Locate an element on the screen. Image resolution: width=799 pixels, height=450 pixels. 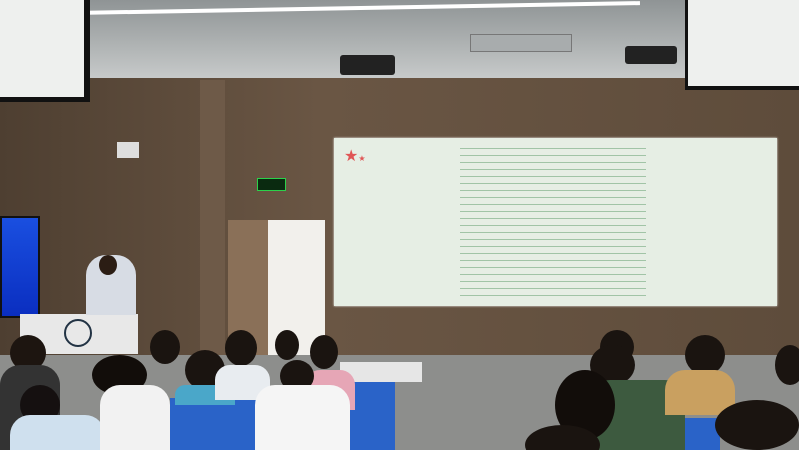
emblem-icon is located at coordinates (78, 333).